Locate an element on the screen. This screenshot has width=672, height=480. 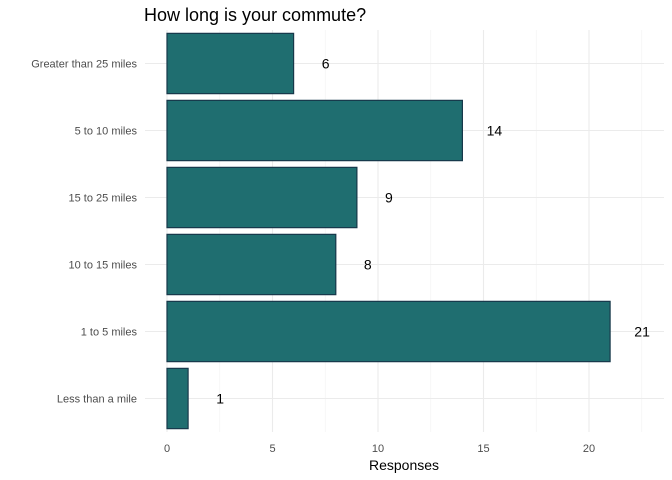
data-label: 6 is located at coordinates (326, 64).